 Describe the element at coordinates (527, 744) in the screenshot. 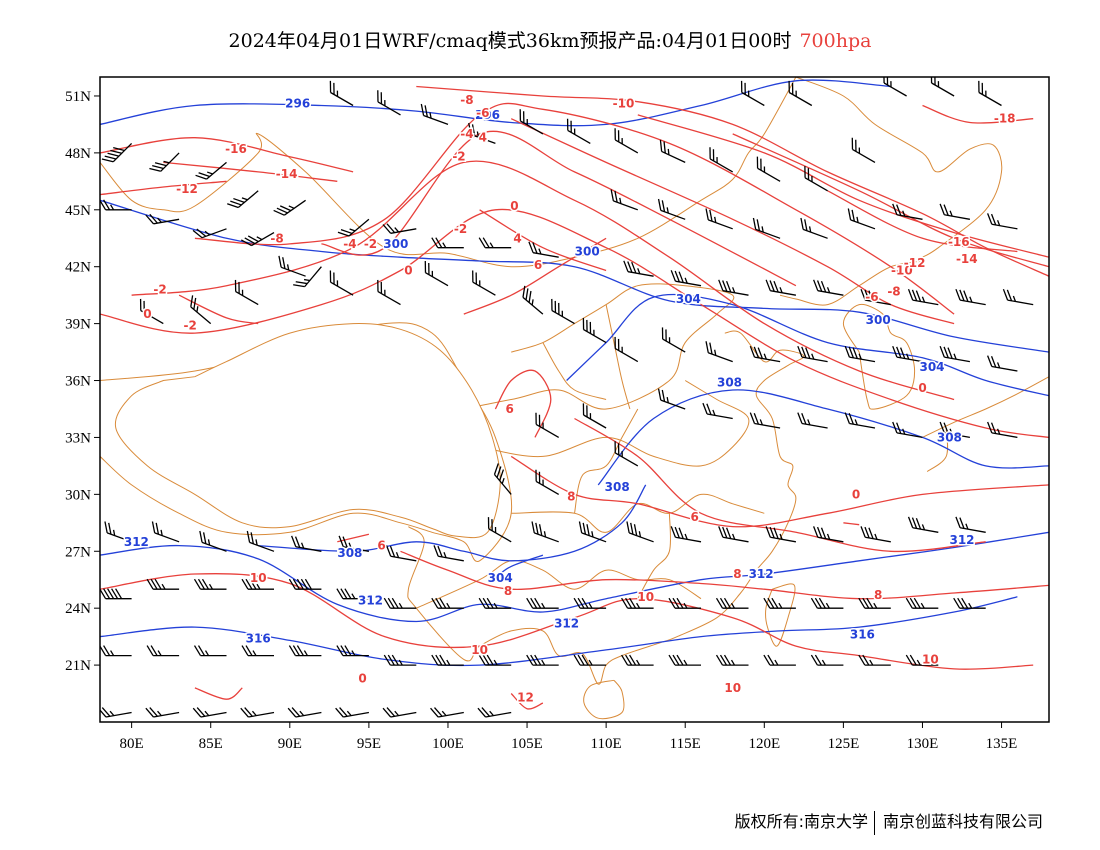

I see `lon-tick-label: 105E` at that location.